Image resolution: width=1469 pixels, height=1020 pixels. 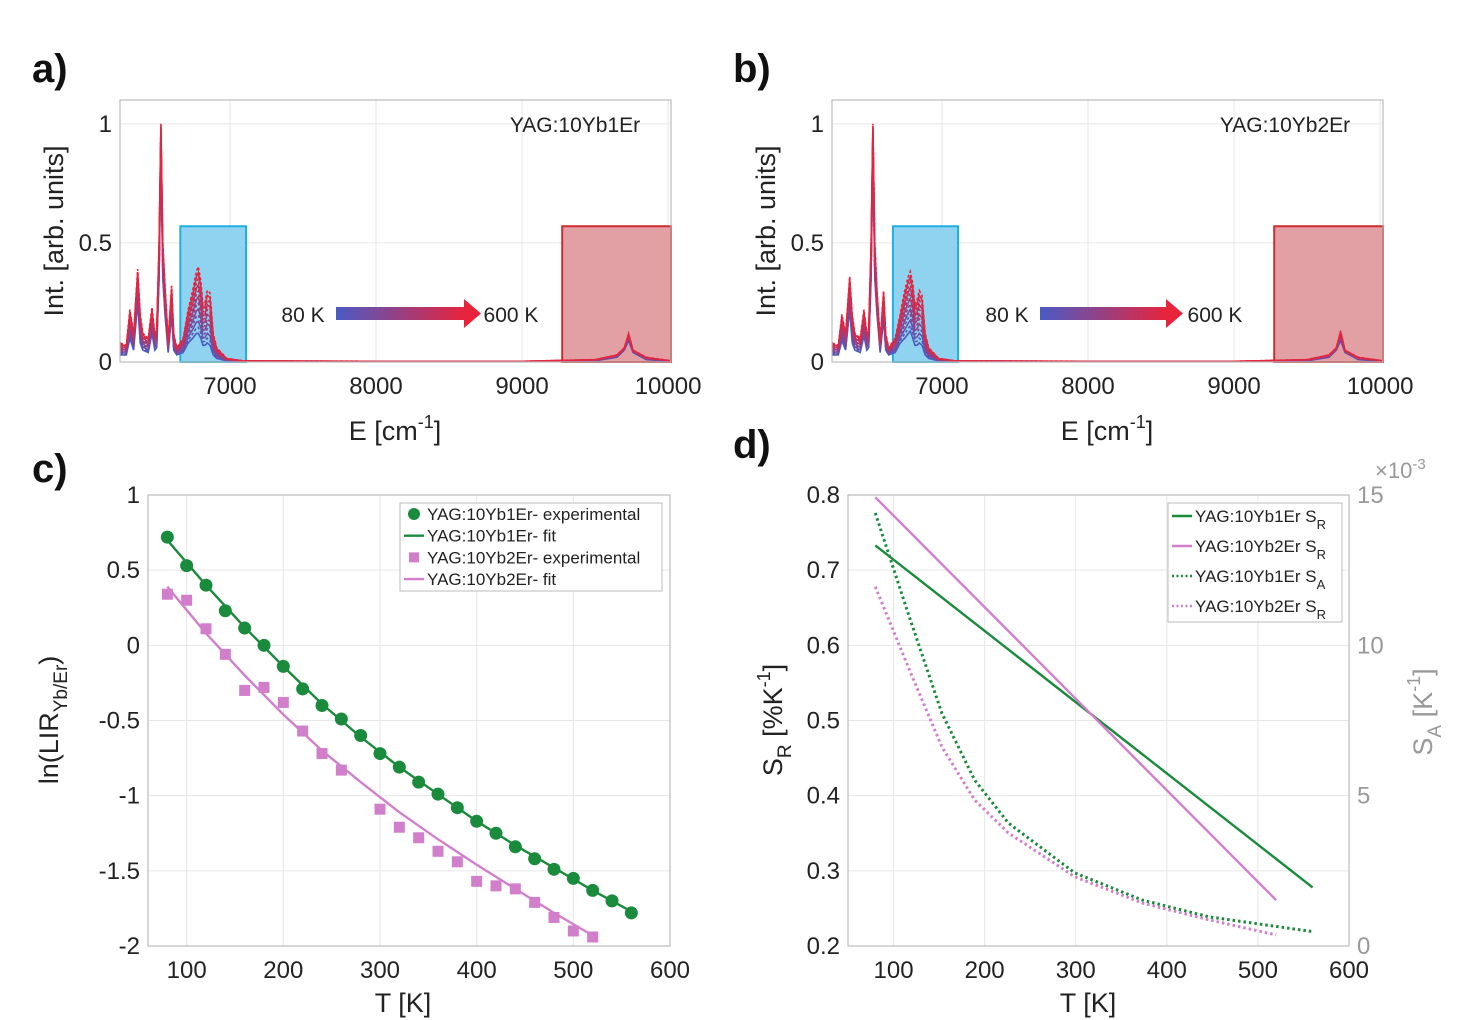 What do you see at coordinates (1260, 579) in the screenshot?
I see `legend-label: YAG:10Yb1Er SA` at bounding box center [1260, 579].